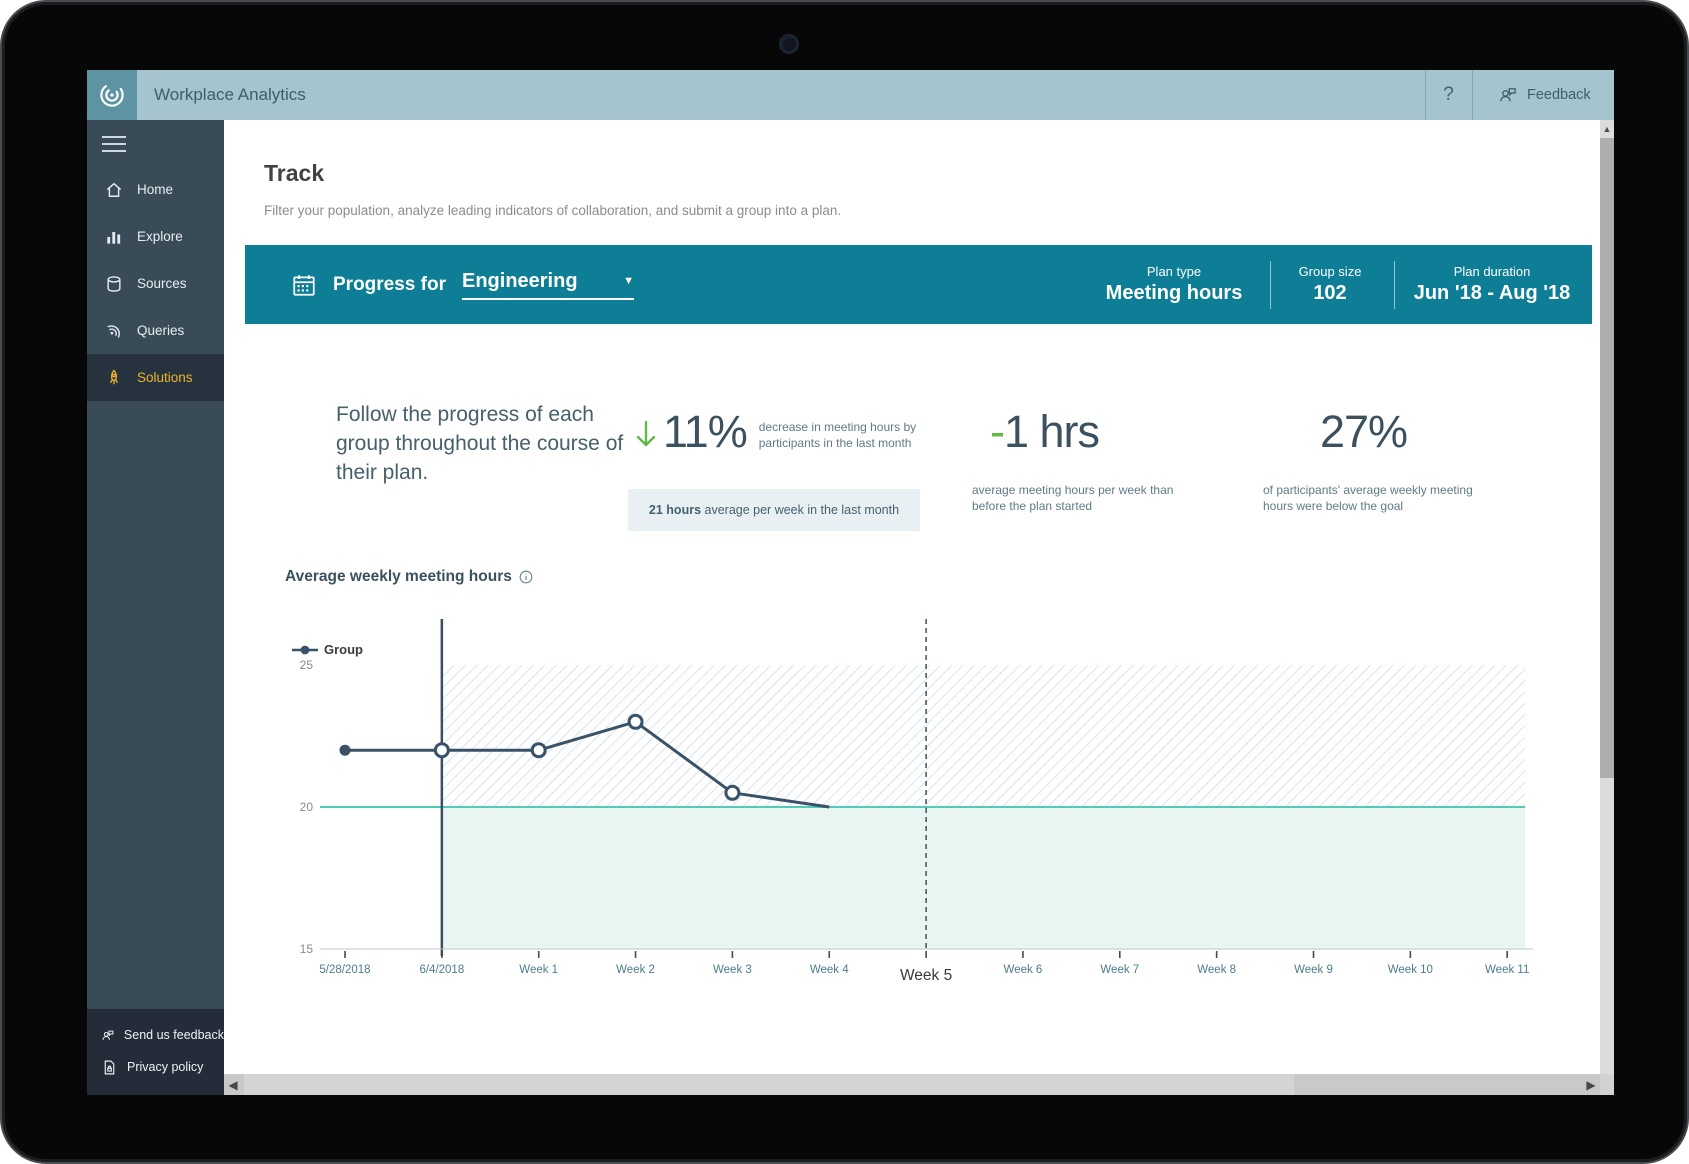  I want to click on send-feedback-label: Send us feedback, so click(173, 1035).